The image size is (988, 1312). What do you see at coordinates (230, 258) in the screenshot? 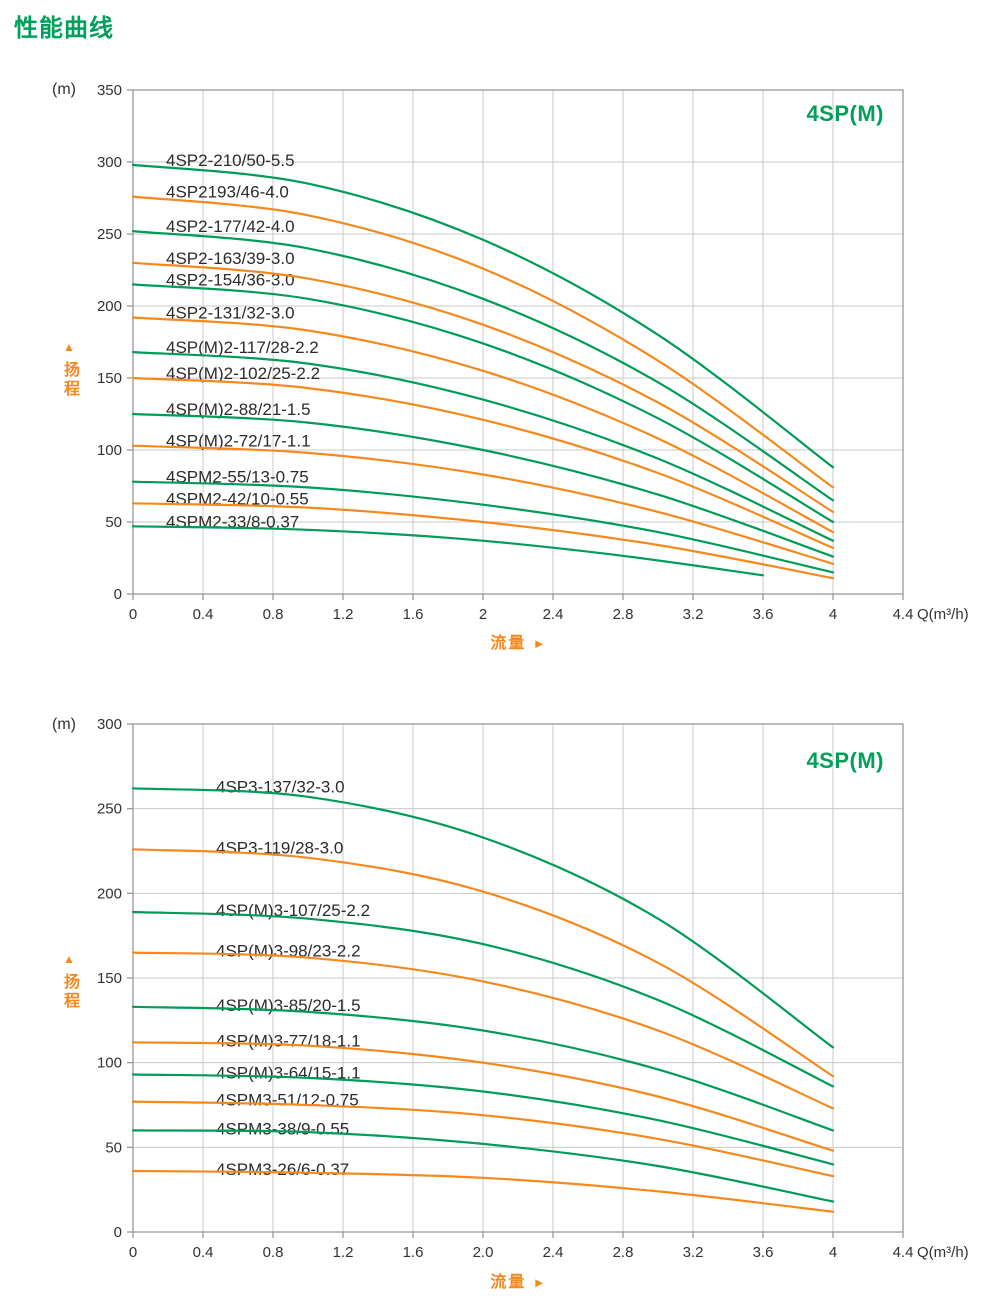
I see `curve-label: 4SP2-163/39-3.0` at bounding box center [230, 258].